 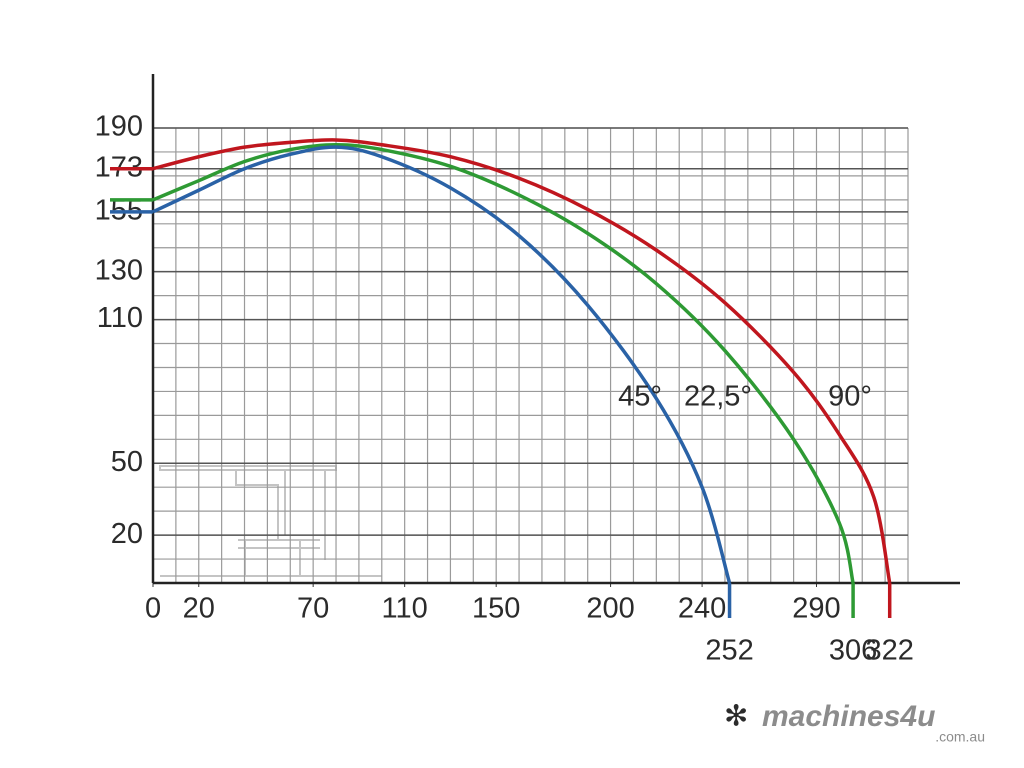 I want to click on end-label: 252, so click(x=729, y=651).